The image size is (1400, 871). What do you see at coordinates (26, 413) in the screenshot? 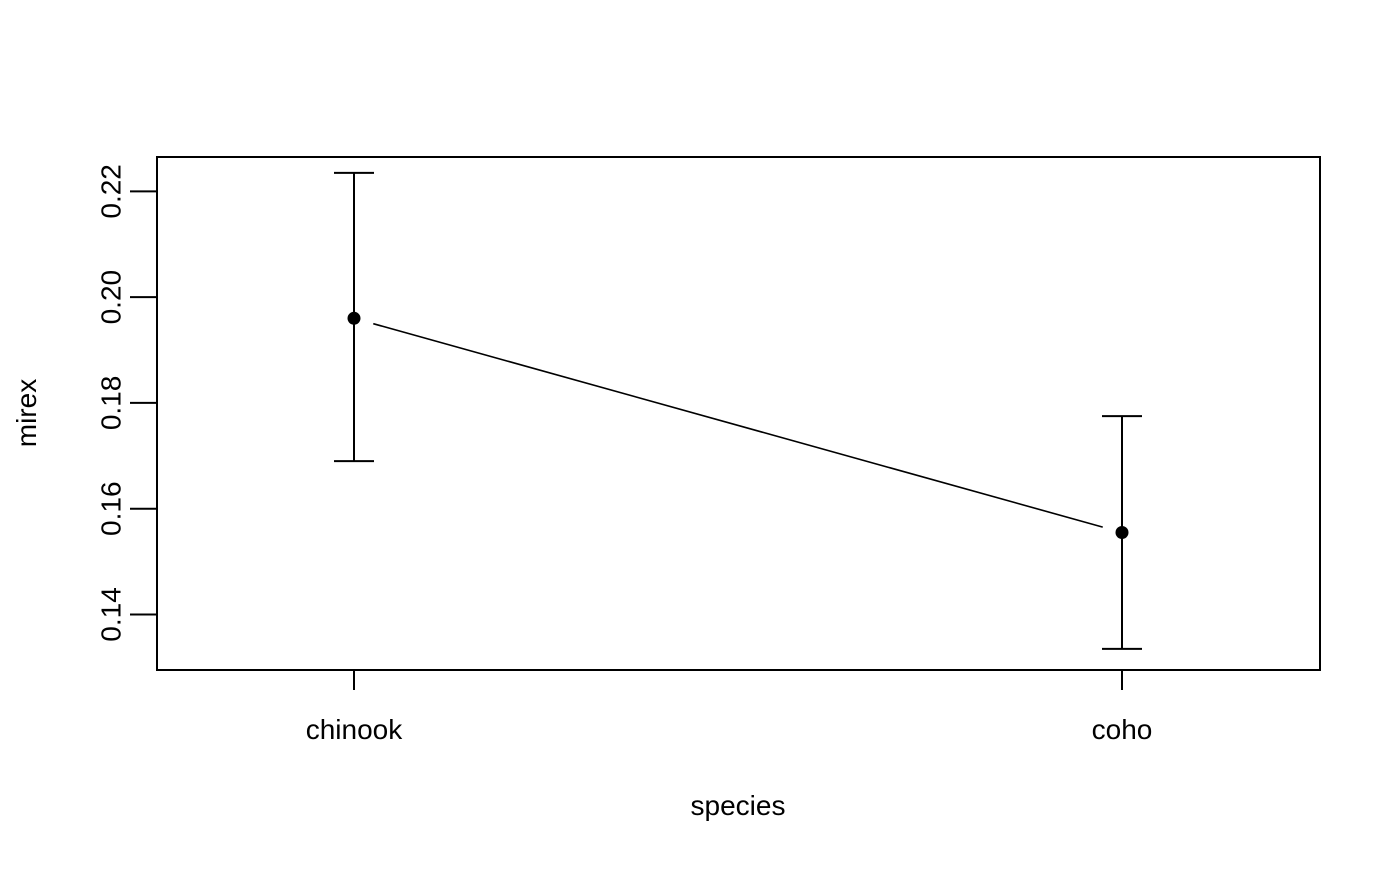
I see `y-axis-title: mirex` at bounding box center [26, 413].